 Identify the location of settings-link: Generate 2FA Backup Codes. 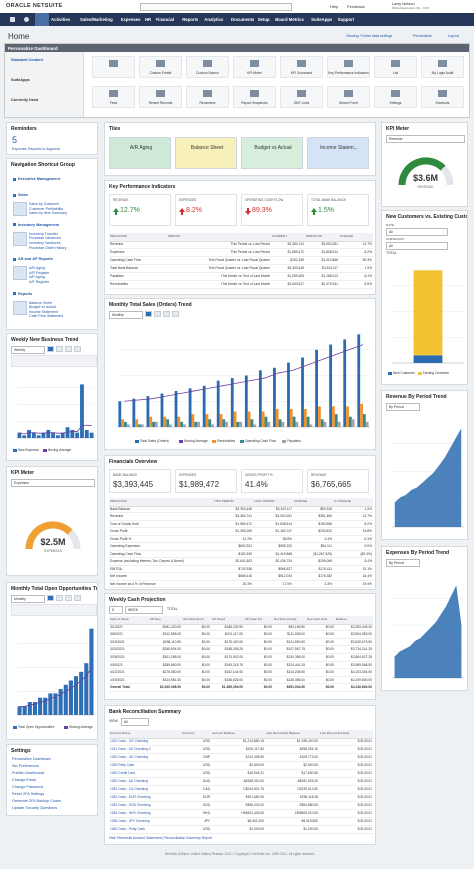
(37, 801).